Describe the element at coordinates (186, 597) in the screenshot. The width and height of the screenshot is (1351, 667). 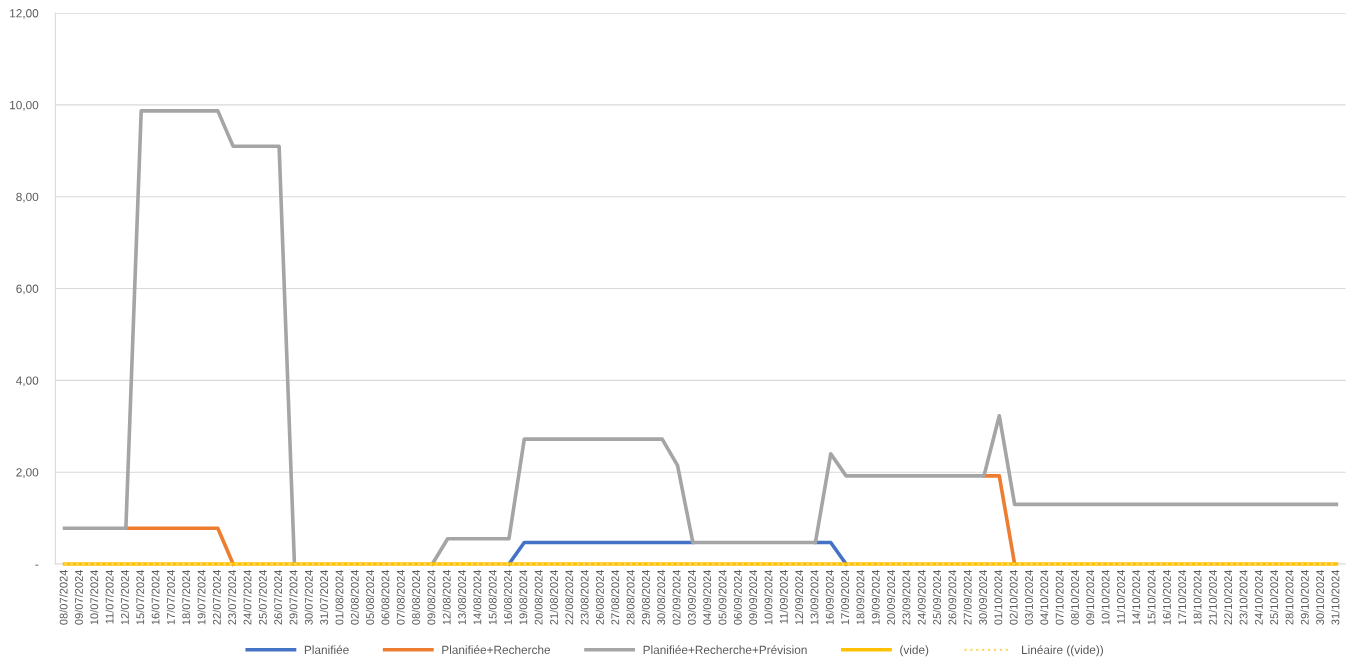
I see `x-tick-label: 18/07/2024` at that location.